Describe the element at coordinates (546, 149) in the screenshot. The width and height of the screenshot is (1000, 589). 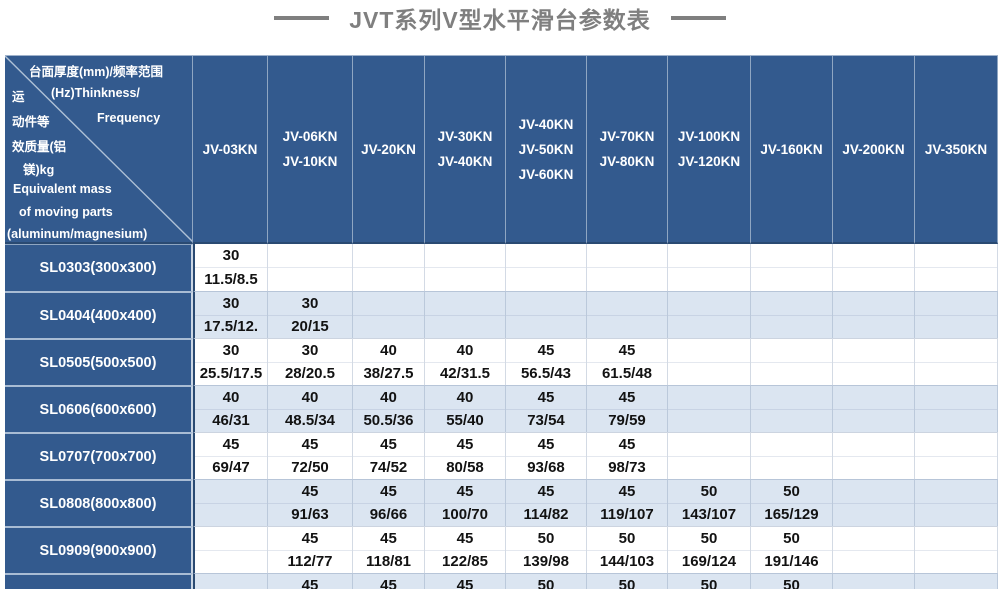
I see `column-header-line: JV-50KN` at that location.